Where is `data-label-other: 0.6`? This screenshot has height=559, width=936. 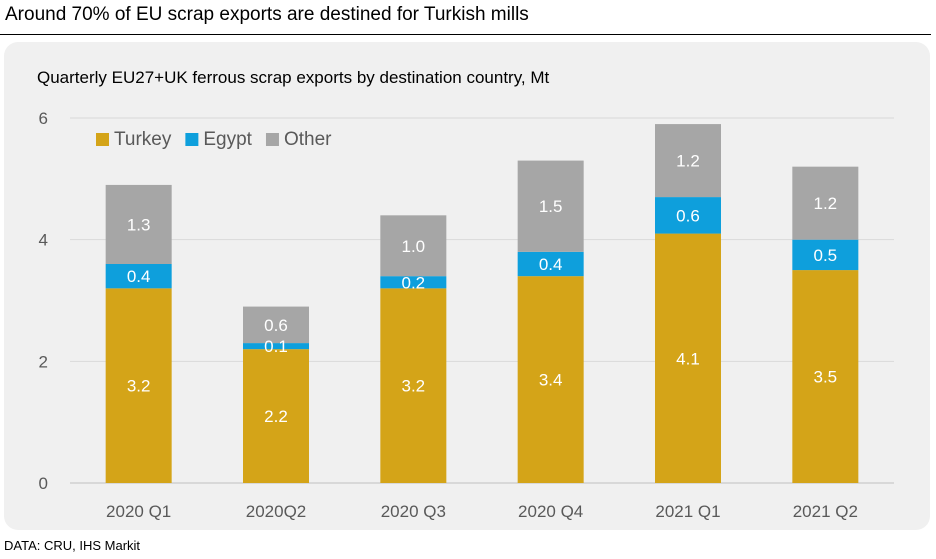 data-label-other: 0.6 is located at coordinates (276, 325).